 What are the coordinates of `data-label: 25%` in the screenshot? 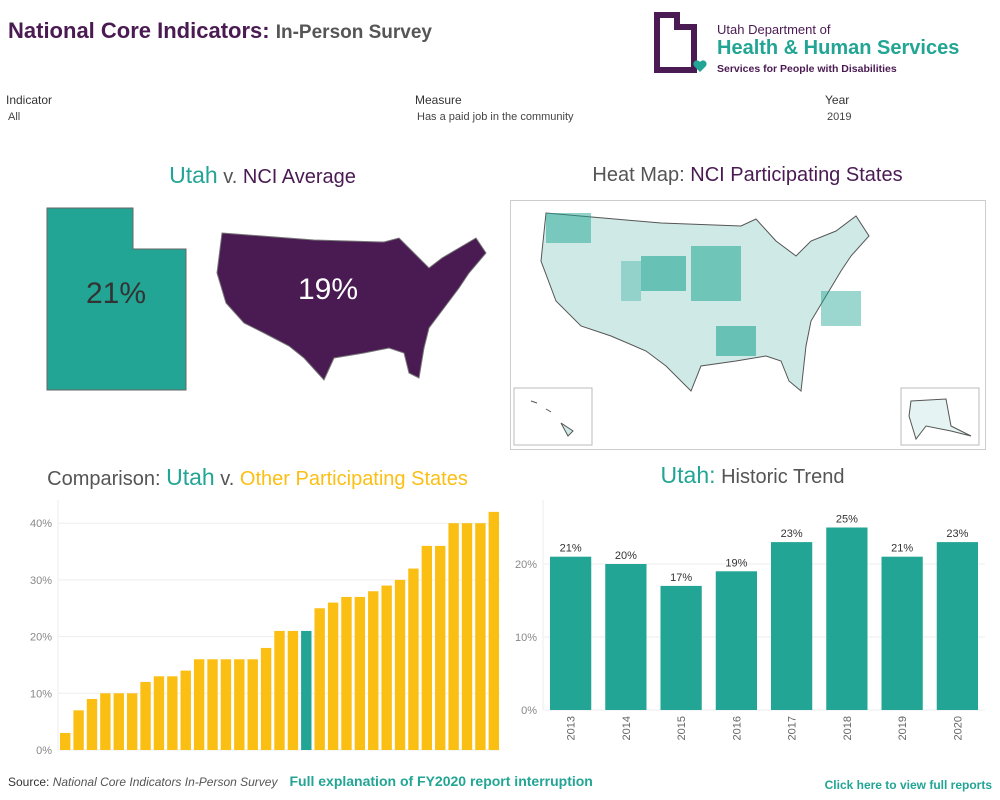 It's located at (847, 520).